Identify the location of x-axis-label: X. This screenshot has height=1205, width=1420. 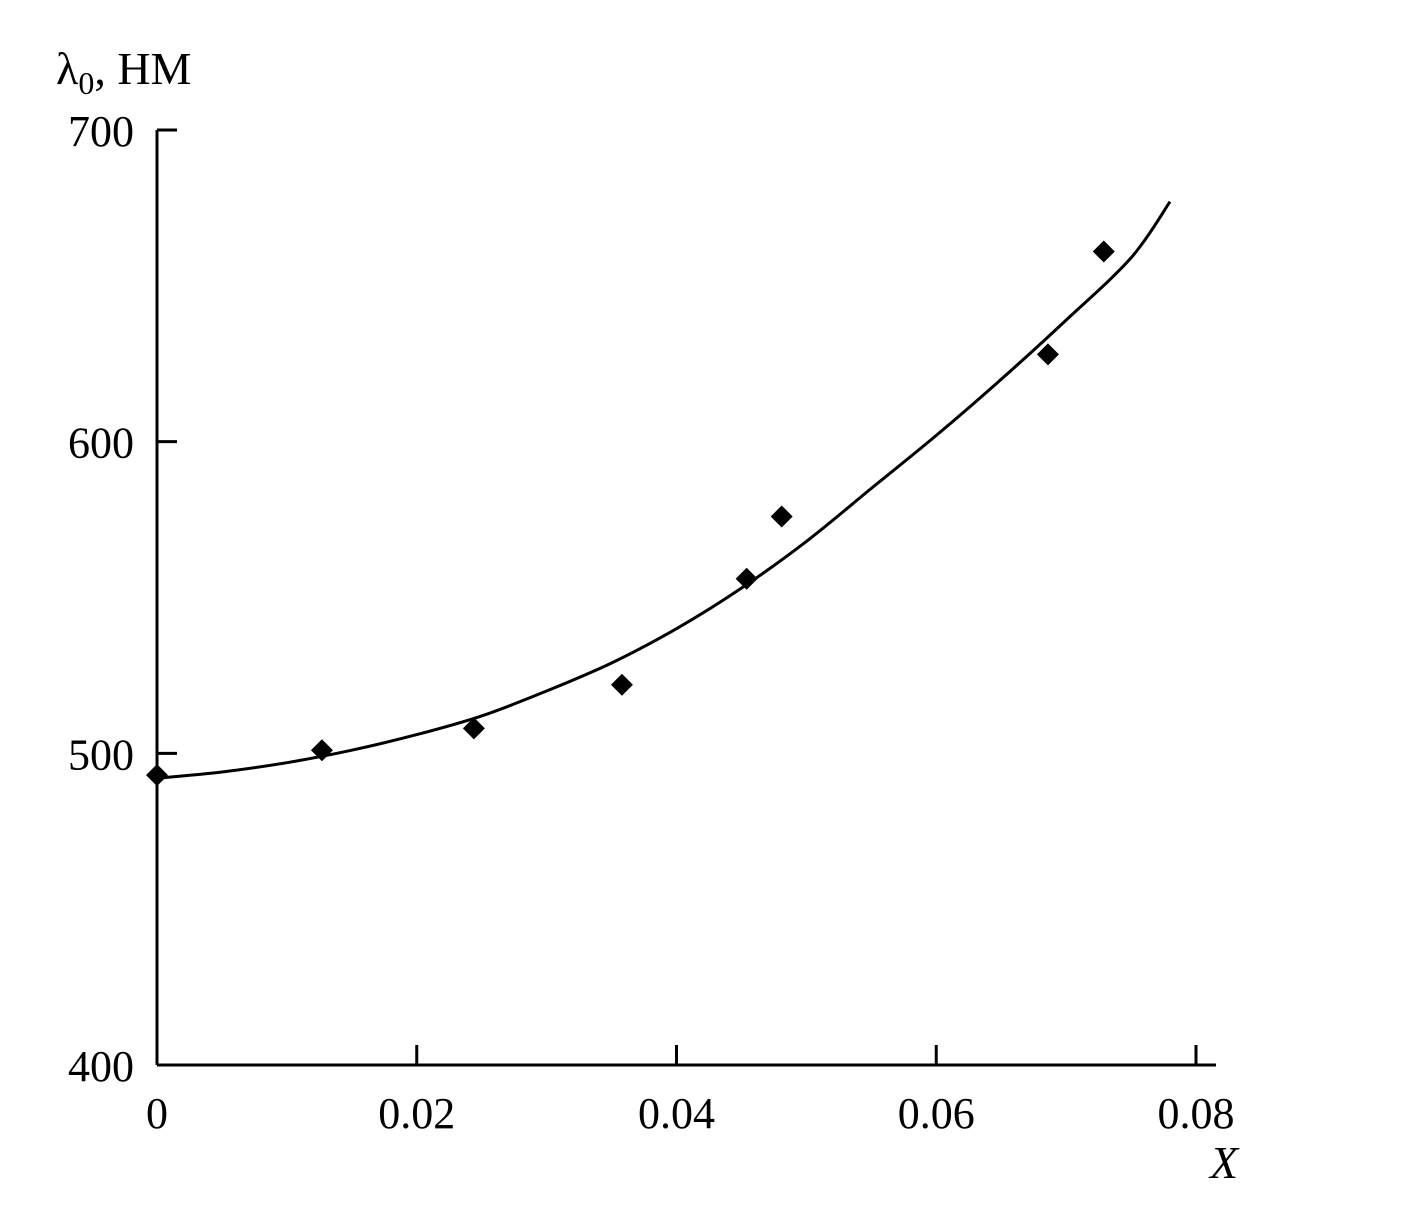
(1224, 1162).